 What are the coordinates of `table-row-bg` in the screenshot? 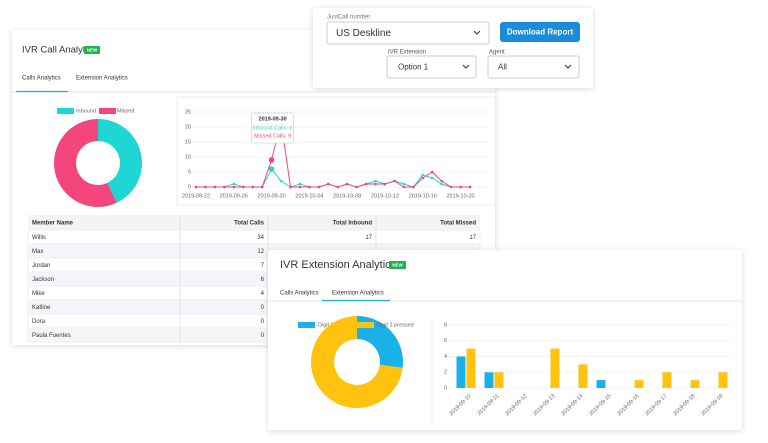 It's located at (254, 237).